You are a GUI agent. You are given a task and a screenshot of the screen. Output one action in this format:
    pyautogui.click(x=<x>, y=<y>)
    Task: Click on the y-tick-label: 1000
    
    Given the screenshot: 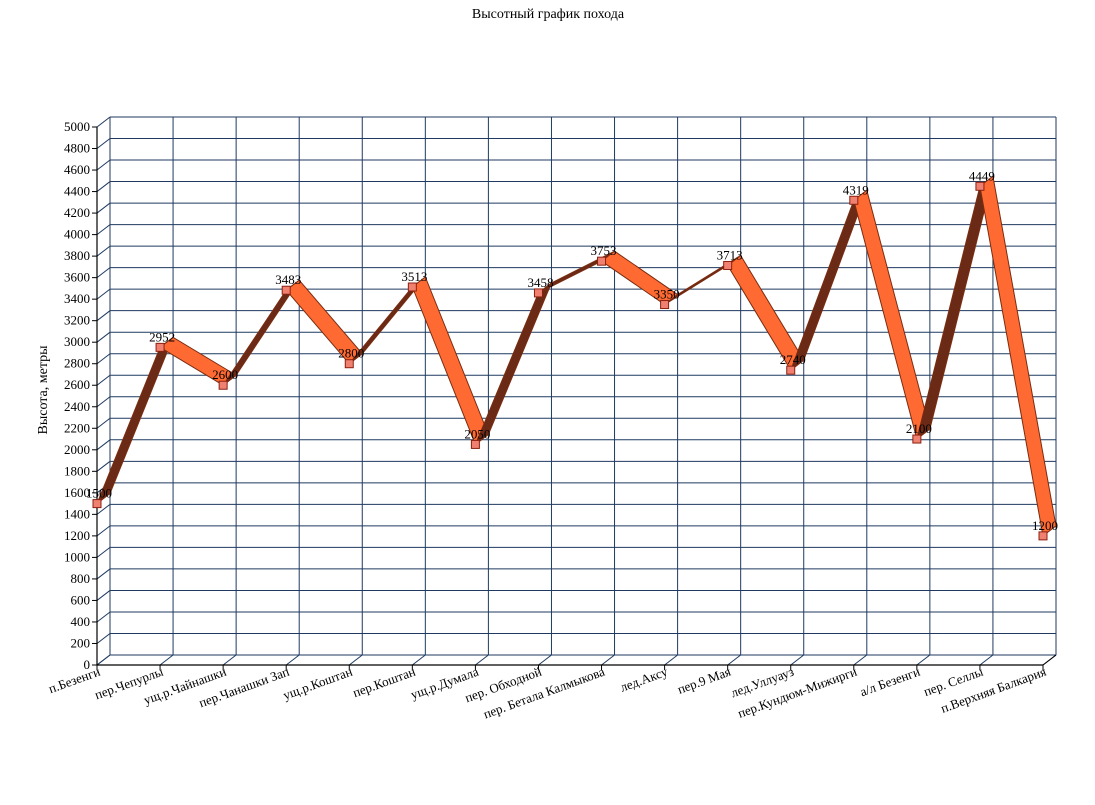 What is the action you would take?
    pyautogui.click(x=77, y=556)
    